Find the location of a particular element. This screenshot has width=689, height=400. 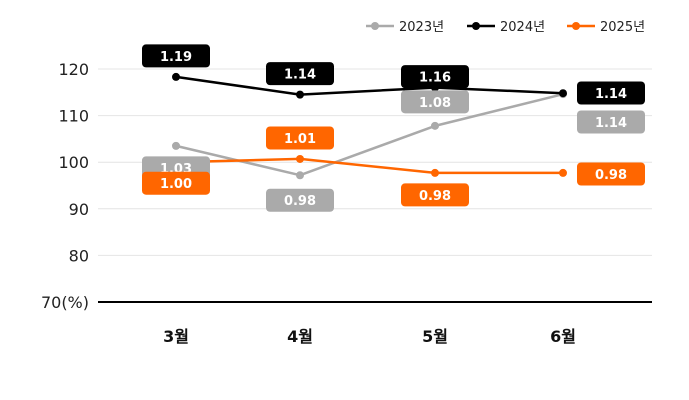

x-tick-label: 5월 is located at coordinates (435, 336).